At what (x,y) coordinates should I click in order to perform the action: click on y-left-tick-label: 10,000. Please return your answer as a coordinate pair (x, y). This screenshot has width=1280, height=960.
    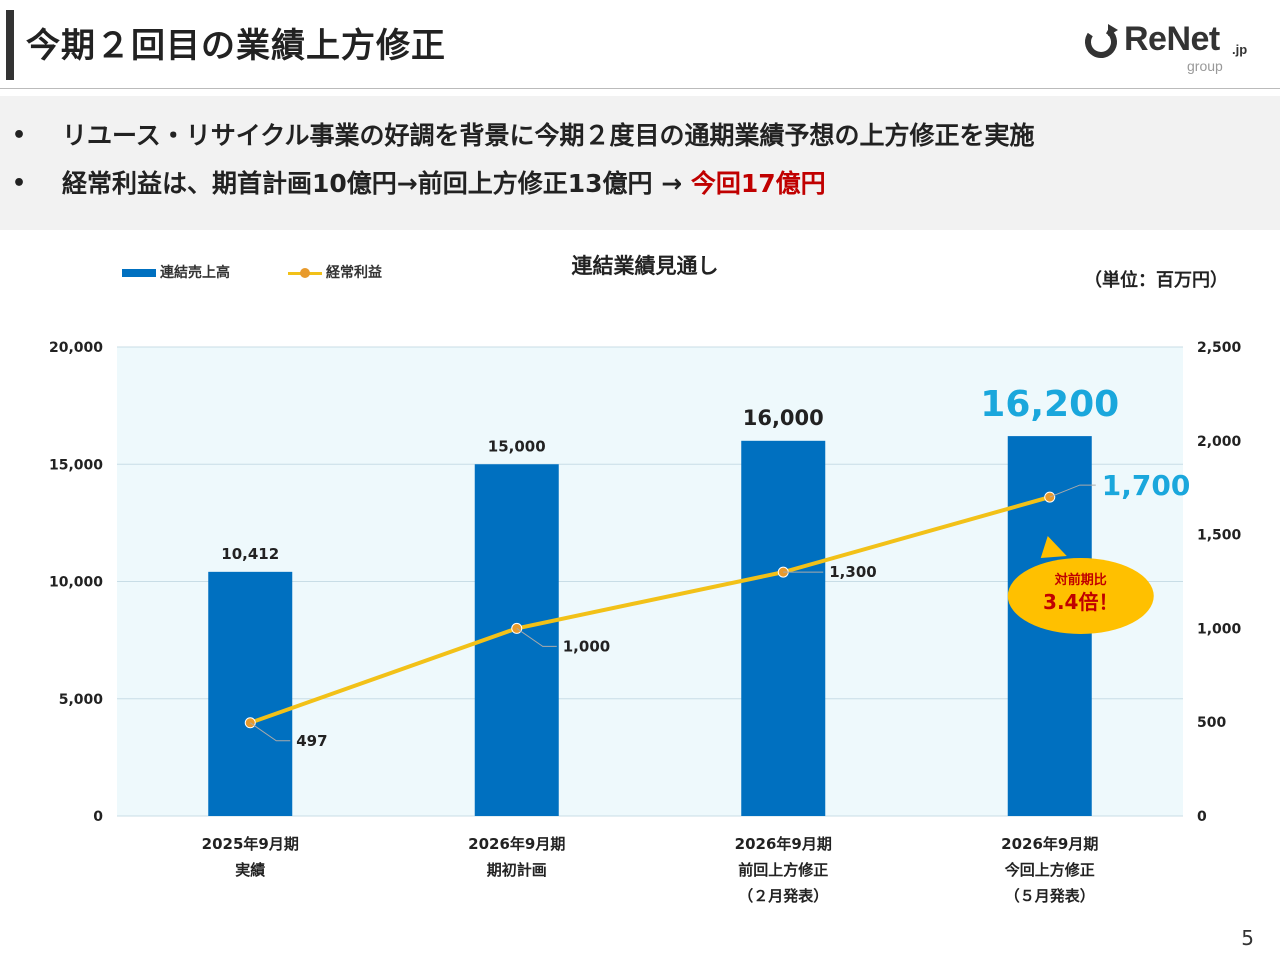
    Looking at the image, I should click on (76, 583).